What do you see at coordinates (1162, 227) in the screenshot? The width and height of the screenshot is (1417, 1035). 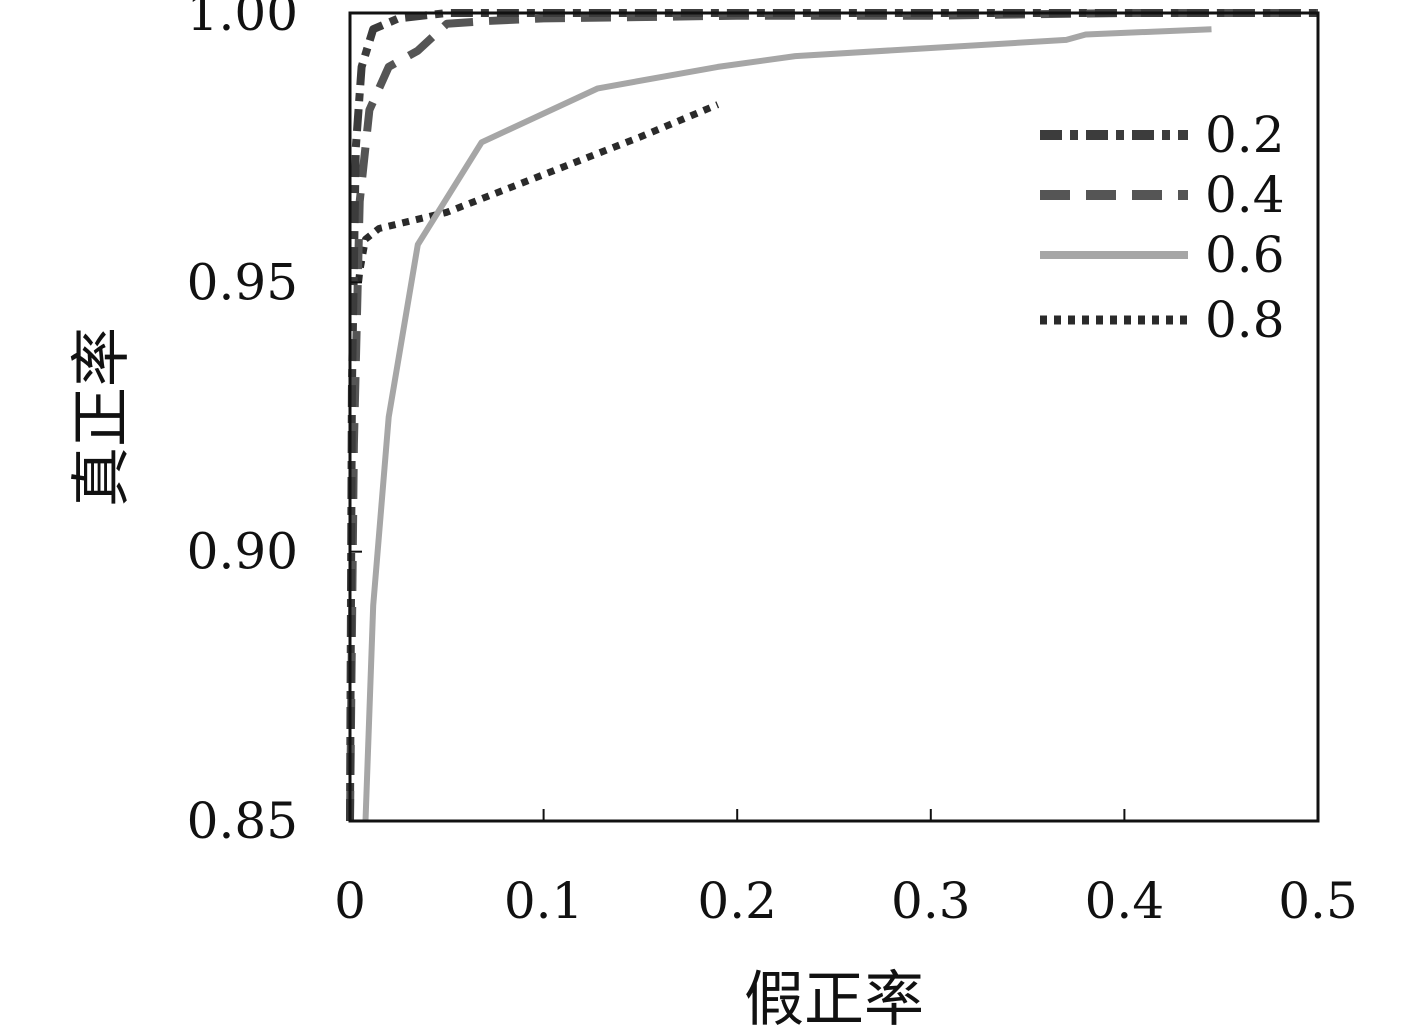 I see `legend: 0.20.40.6 0.8` at bounding box center [1162, 227].